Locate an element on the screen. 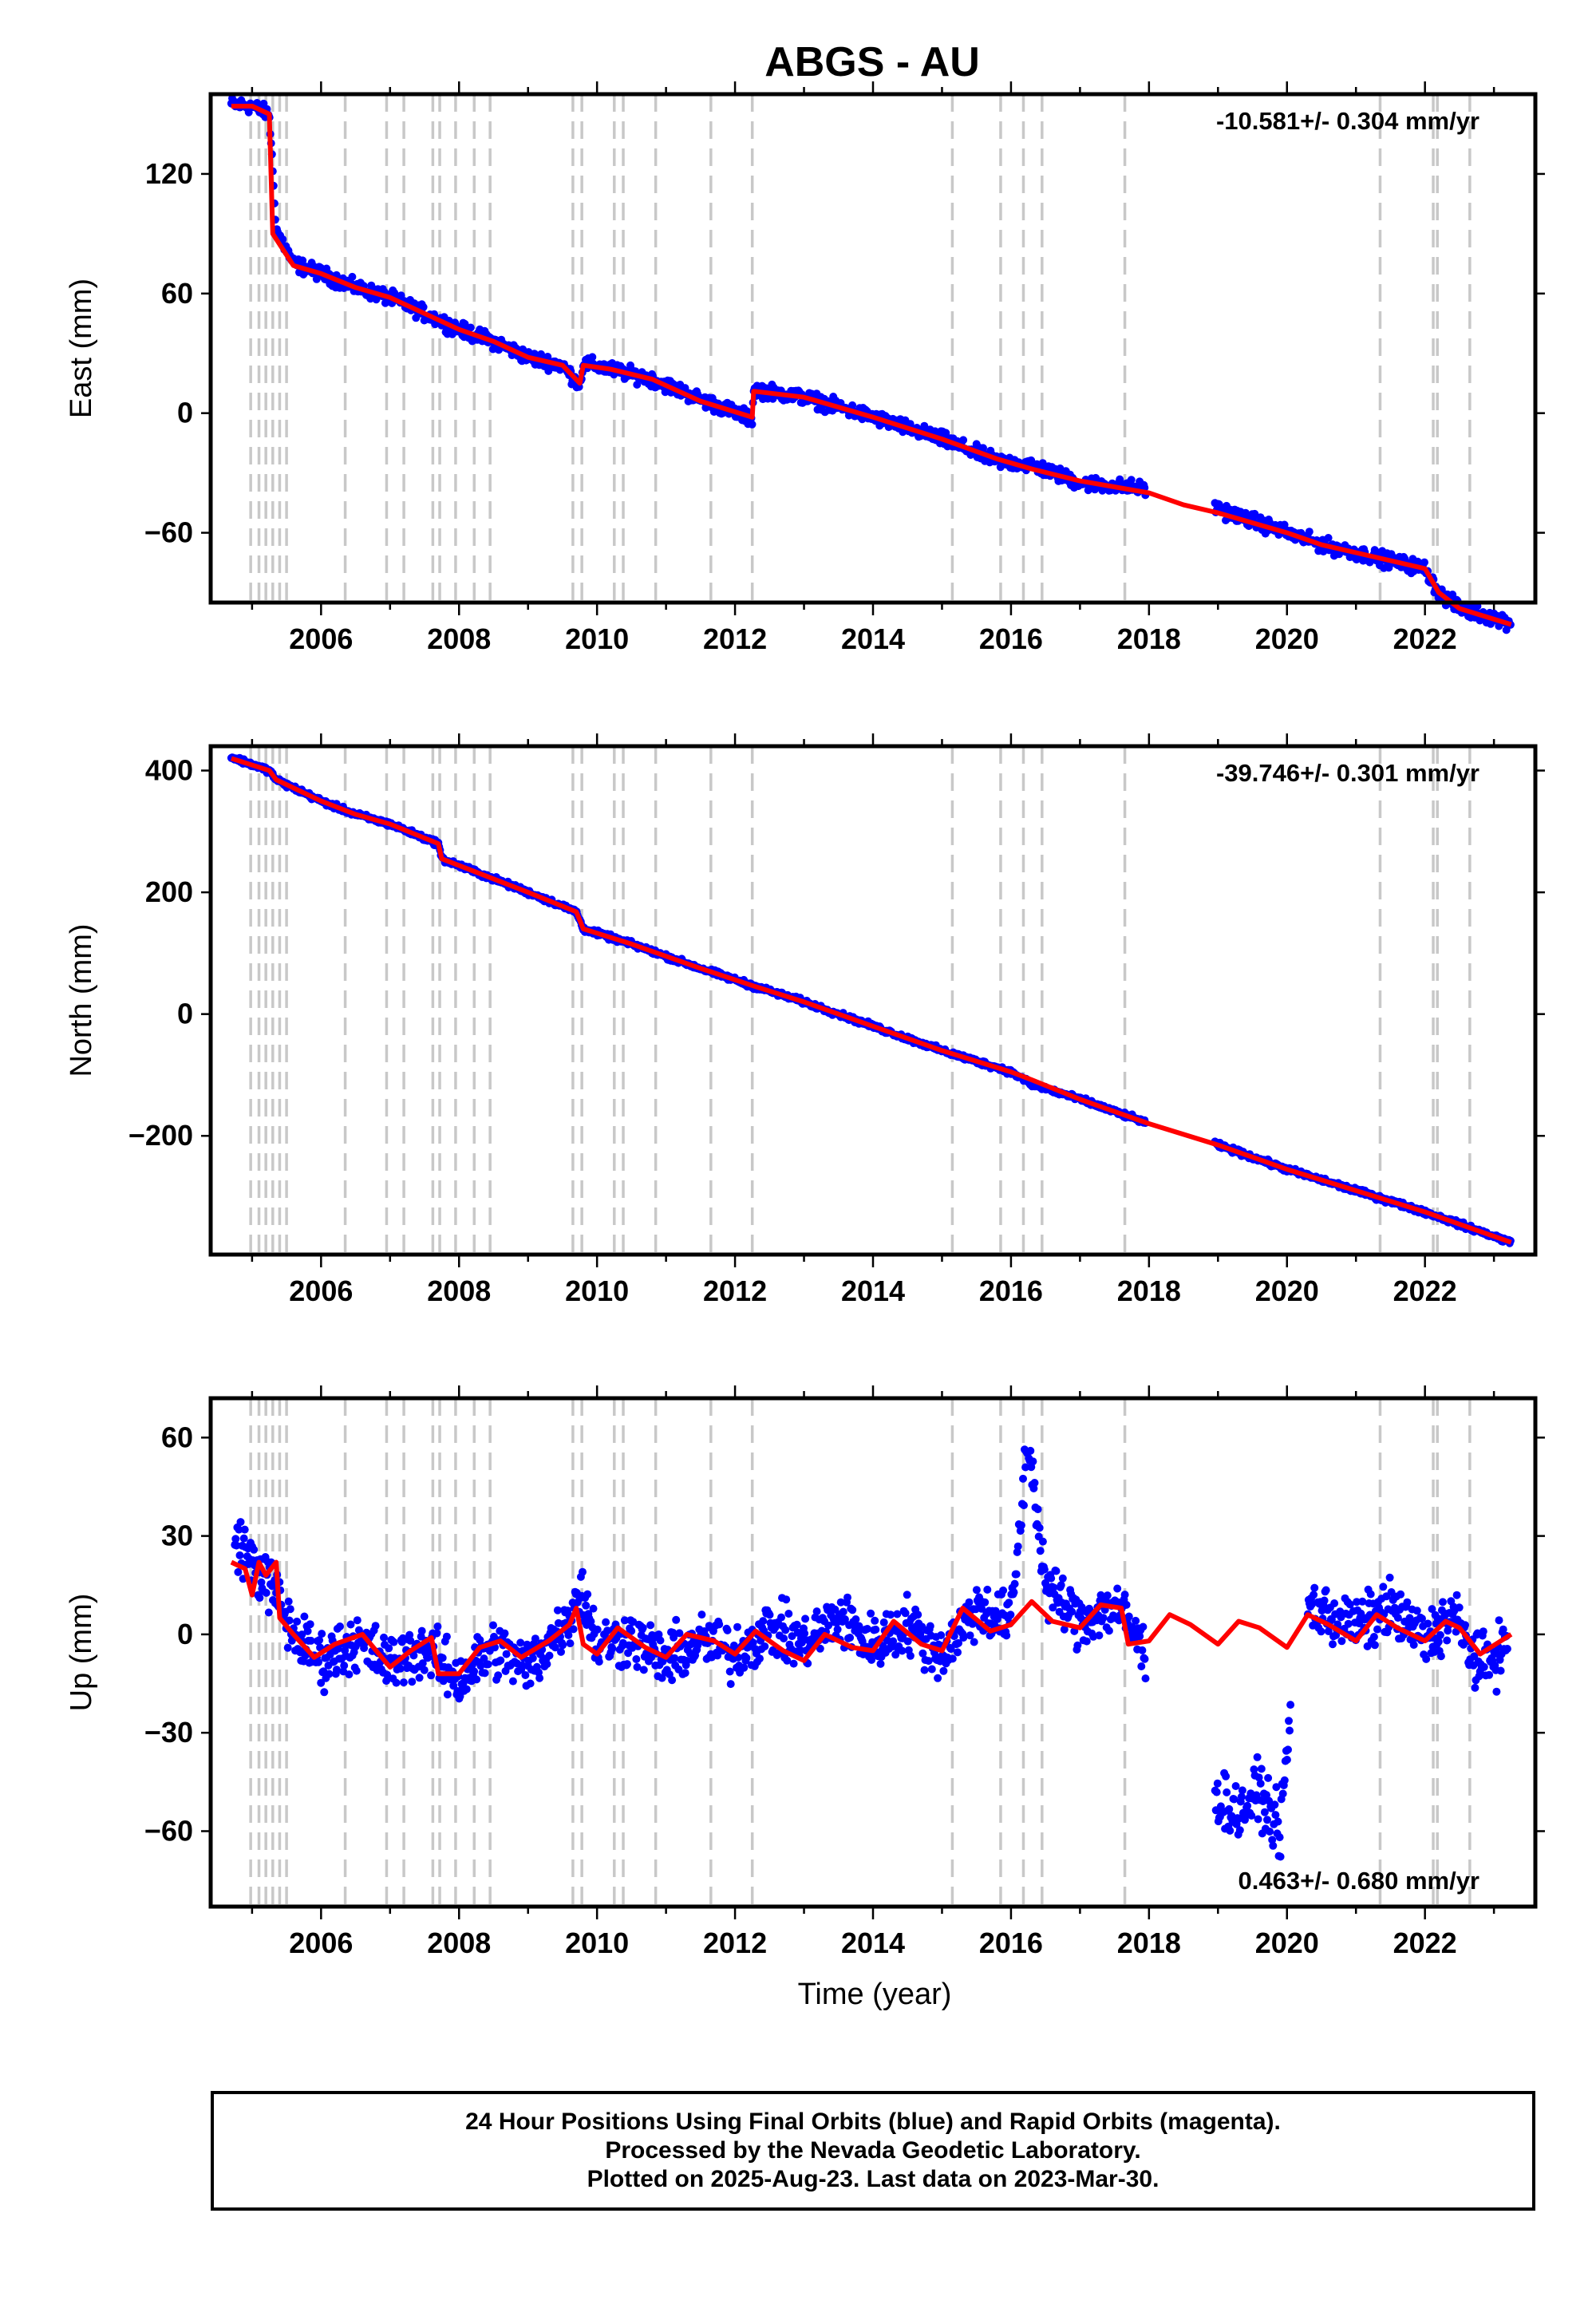  y-axis-label: East (mm) is located at coordinates (81, 348).